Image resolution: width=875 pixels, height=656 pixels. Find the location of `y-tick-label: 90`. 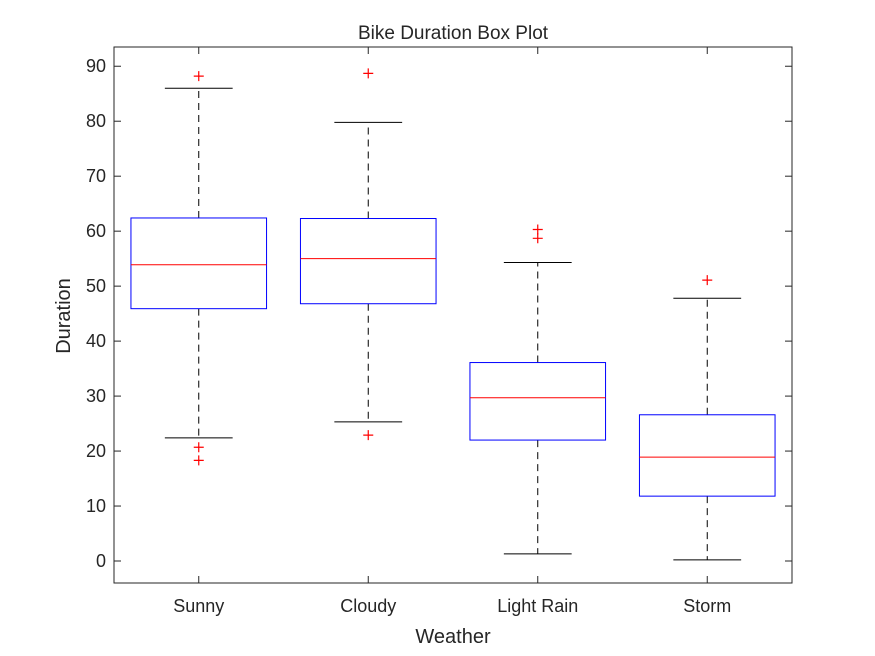

y-tick-label: 90 is located at coordinates (96, 66).